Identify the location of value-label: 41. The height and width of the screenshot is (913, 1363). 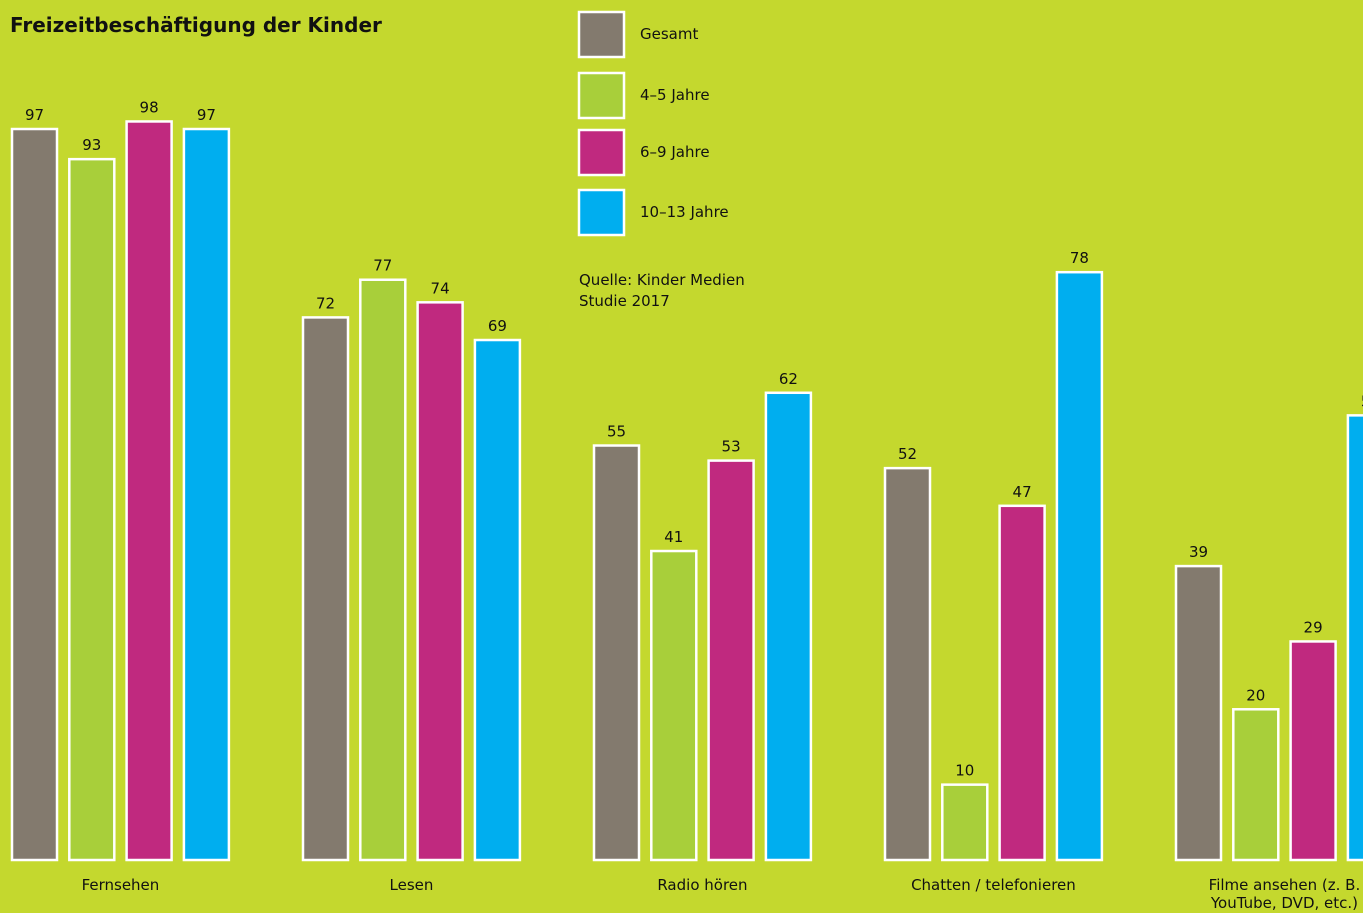
(673, 537).